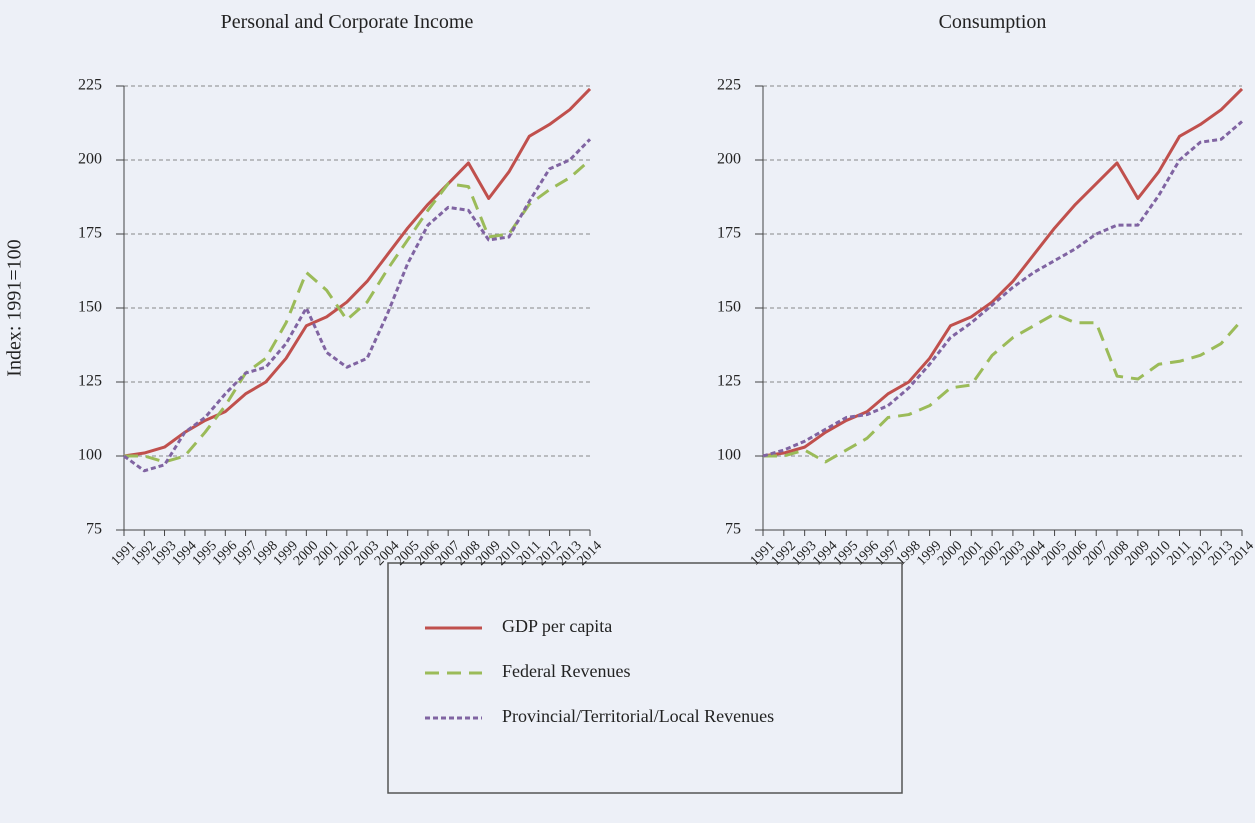 The height and width of the screenshot is (823, 1255). What do you see at coordinates (1241, 553) in the screenshot?
I see `x-tick-label: 2014` at bounding box center [1241, 553].